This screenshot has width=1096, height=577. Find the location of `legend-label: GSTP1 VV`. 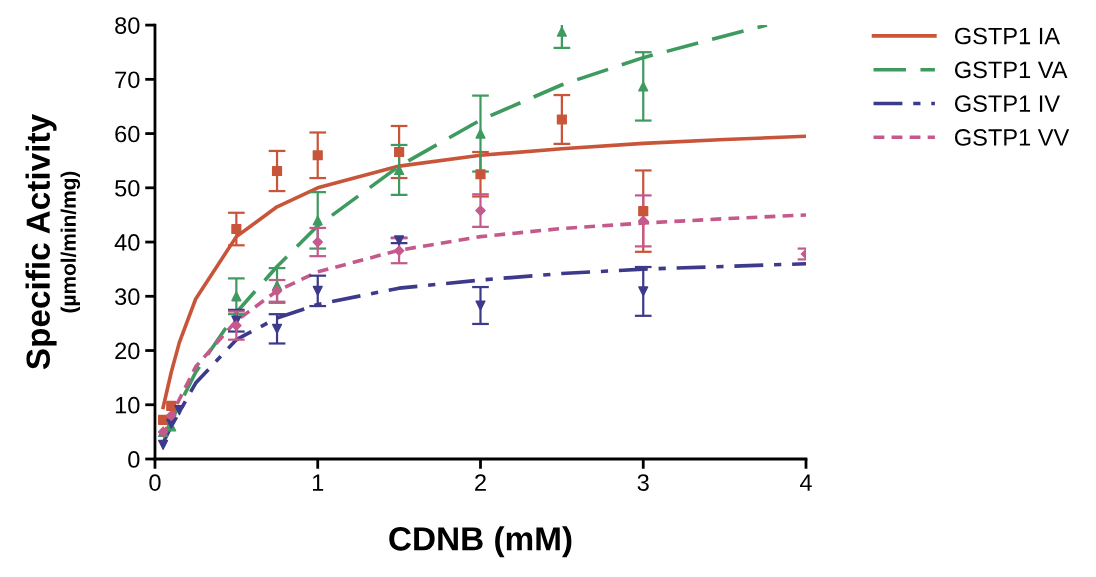

legend-label: GSTP1 VV is located at coordinates (1012, 137).